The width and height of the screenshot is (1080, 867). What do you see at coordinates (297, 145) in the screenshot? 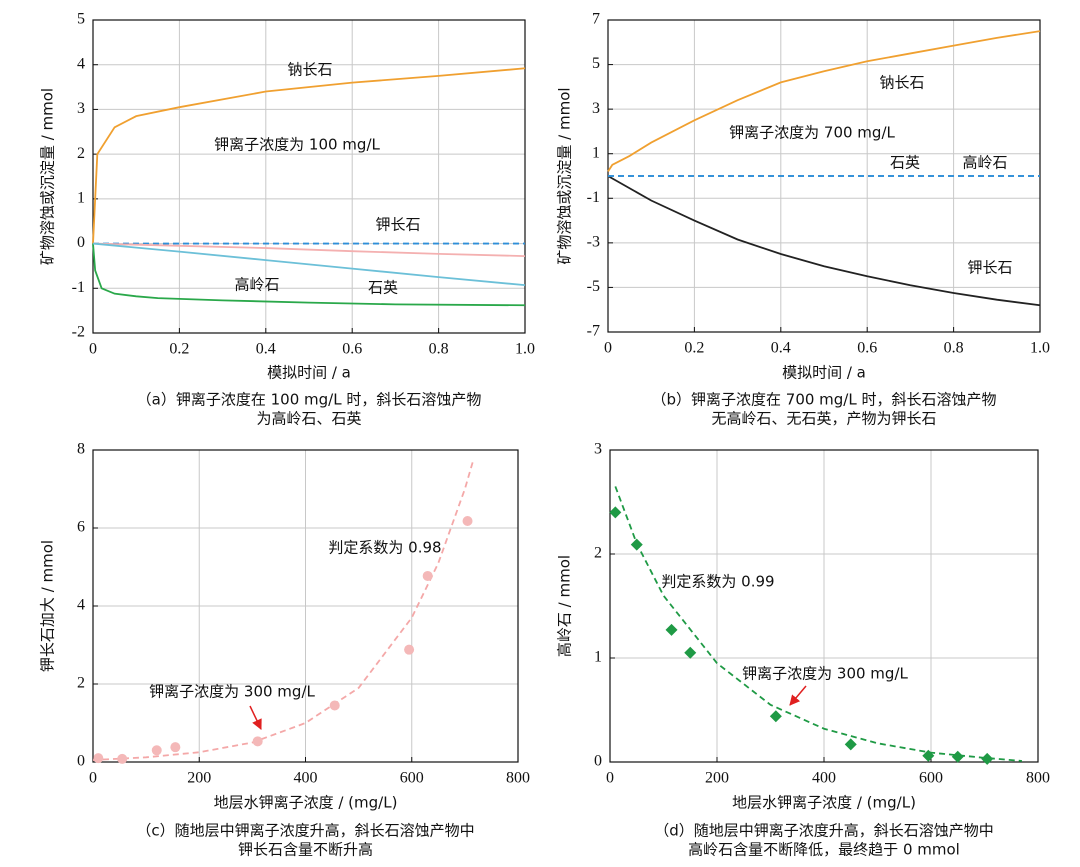
I see `annotation: 钾离子浓度为 100 mg/L` at bounding box center [297, 145].